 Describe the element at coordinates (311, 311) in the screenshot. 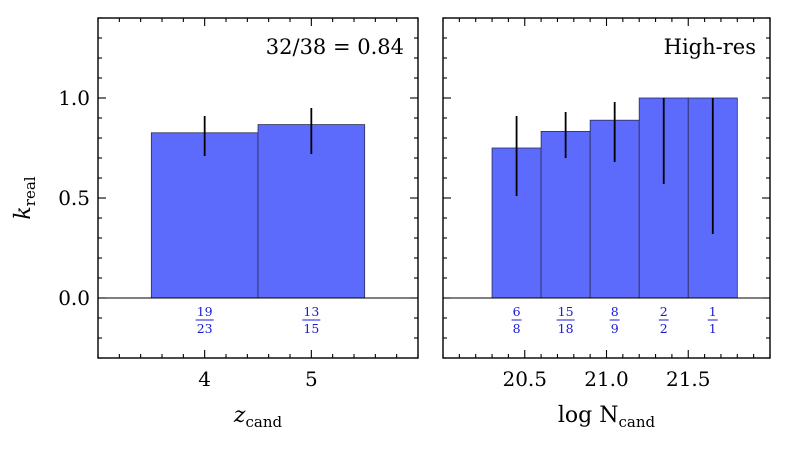

I see `fraction-numerator: 13` at that location.